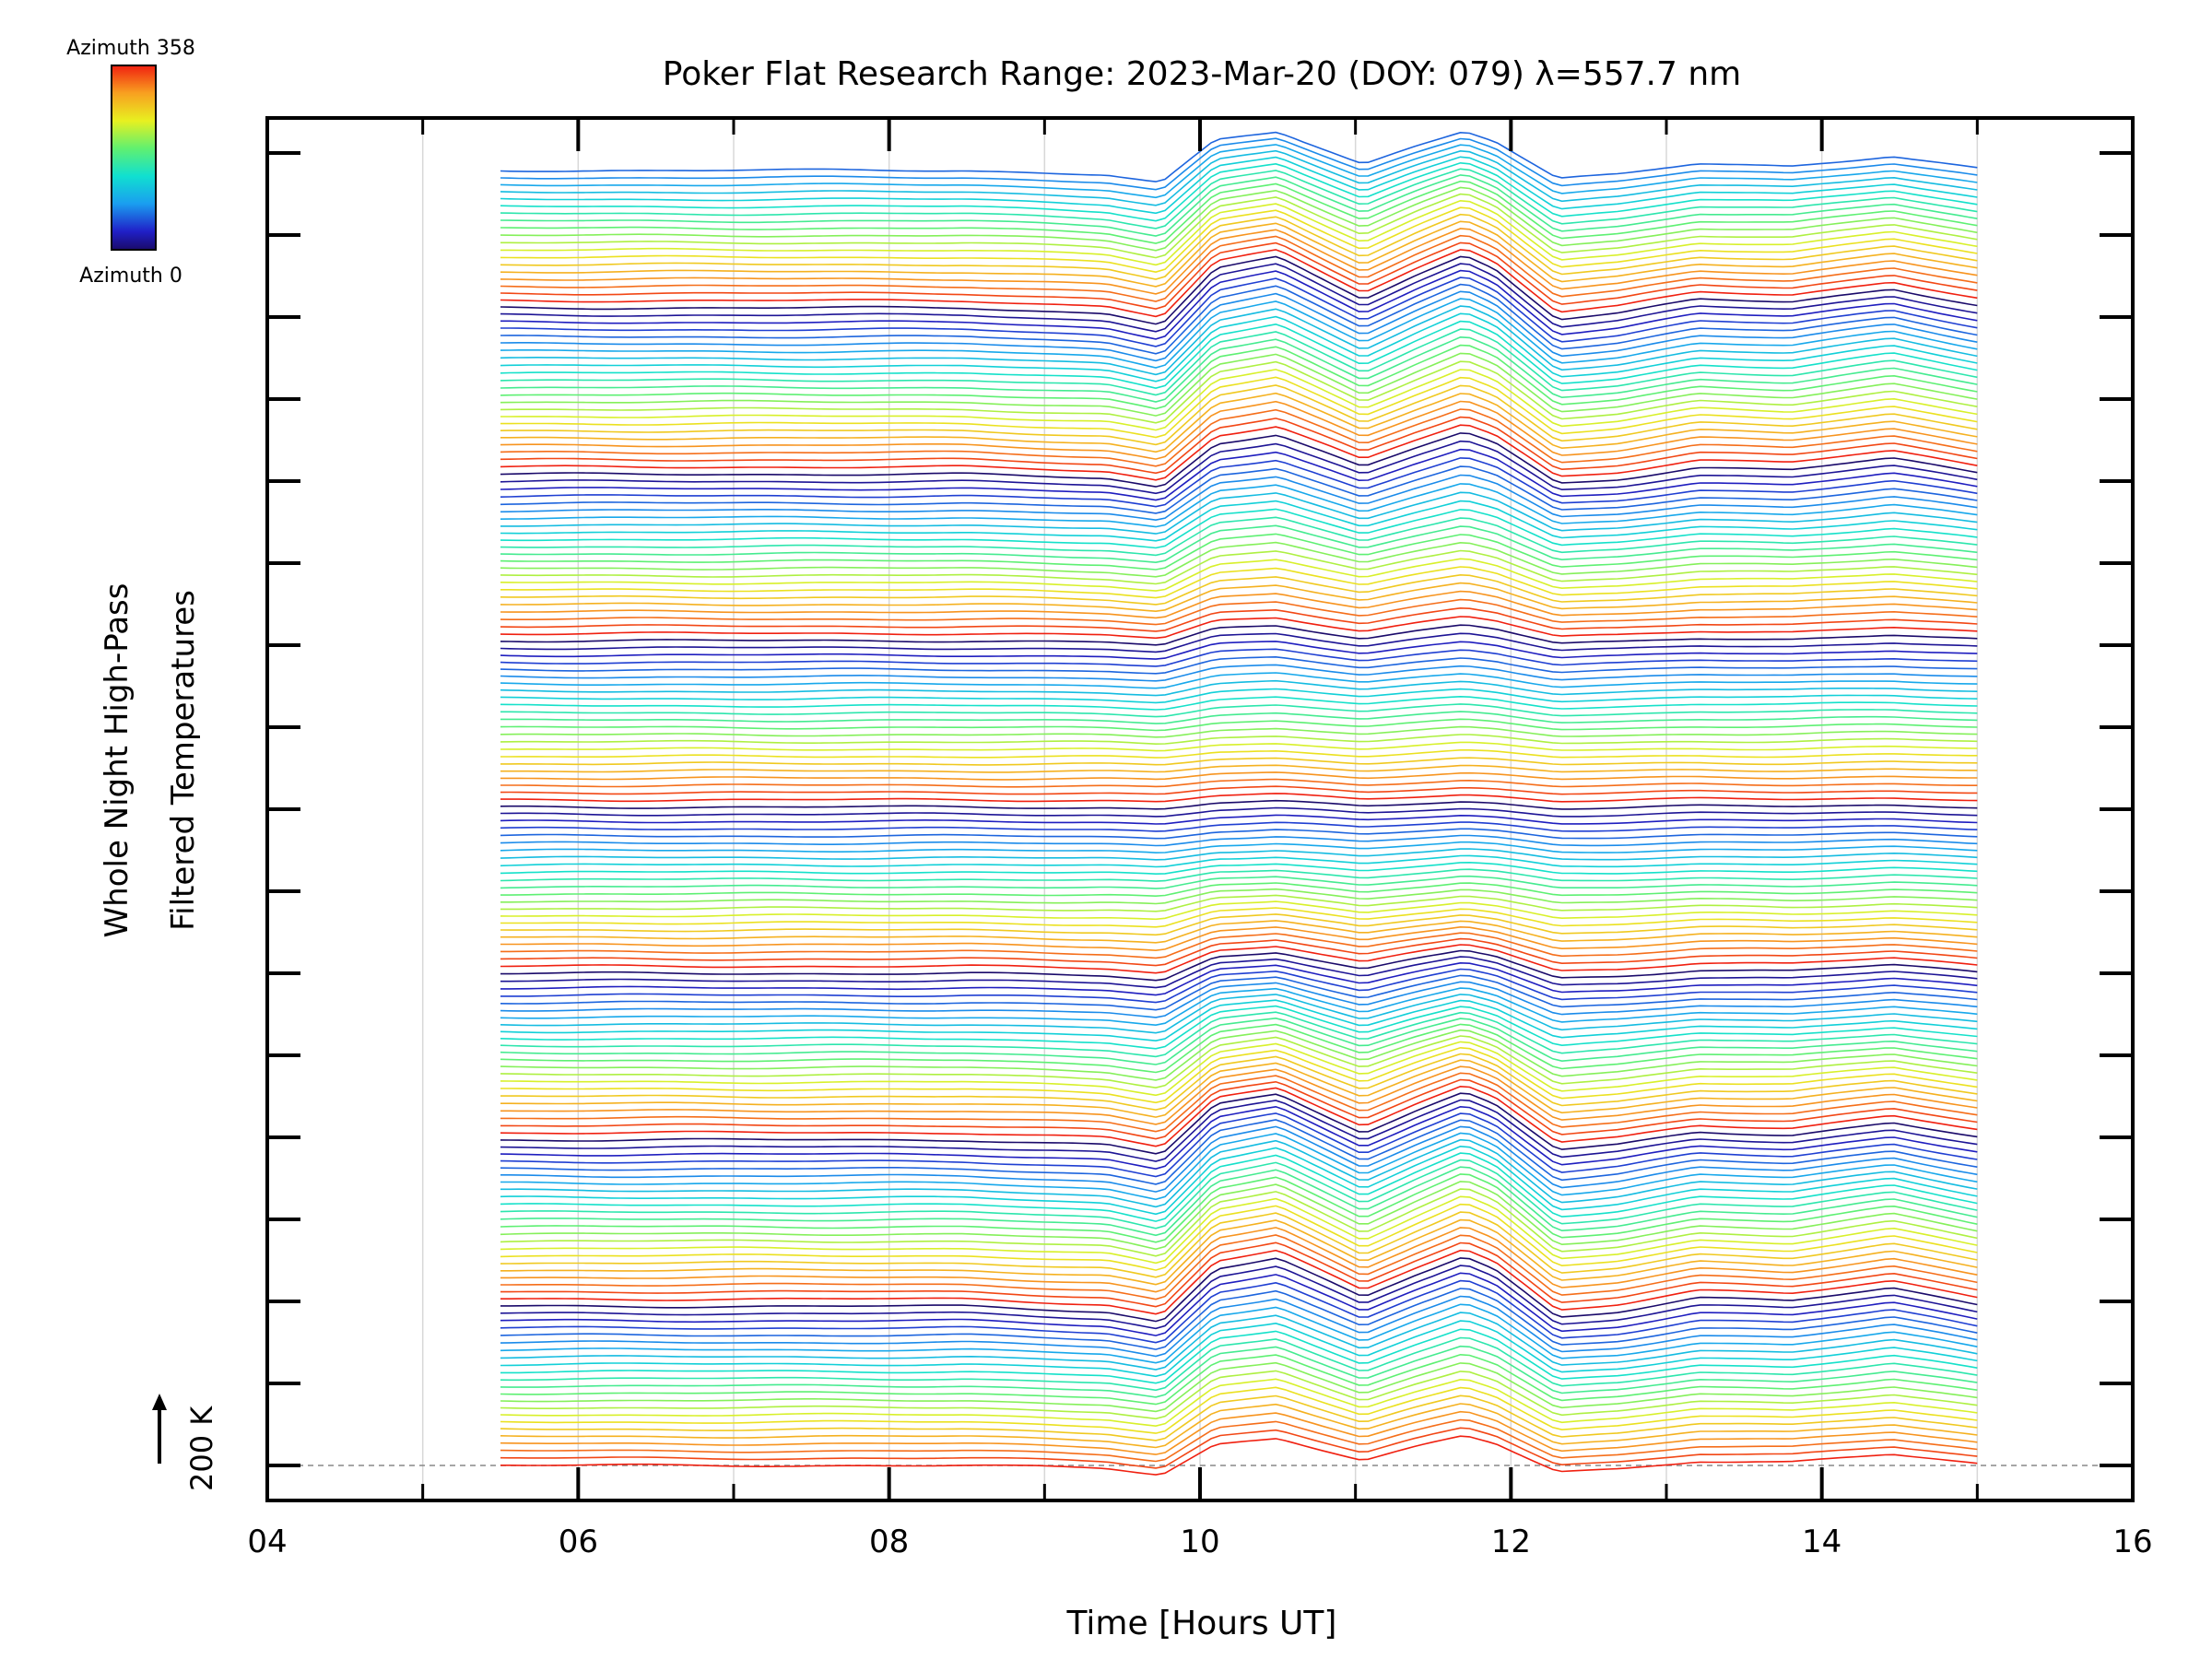 This screenshot has width=2212, height=1659. What do you see at coordinates (134, 158) in the screenshot?
I see `colorbar` at bounding box center [134, 158].